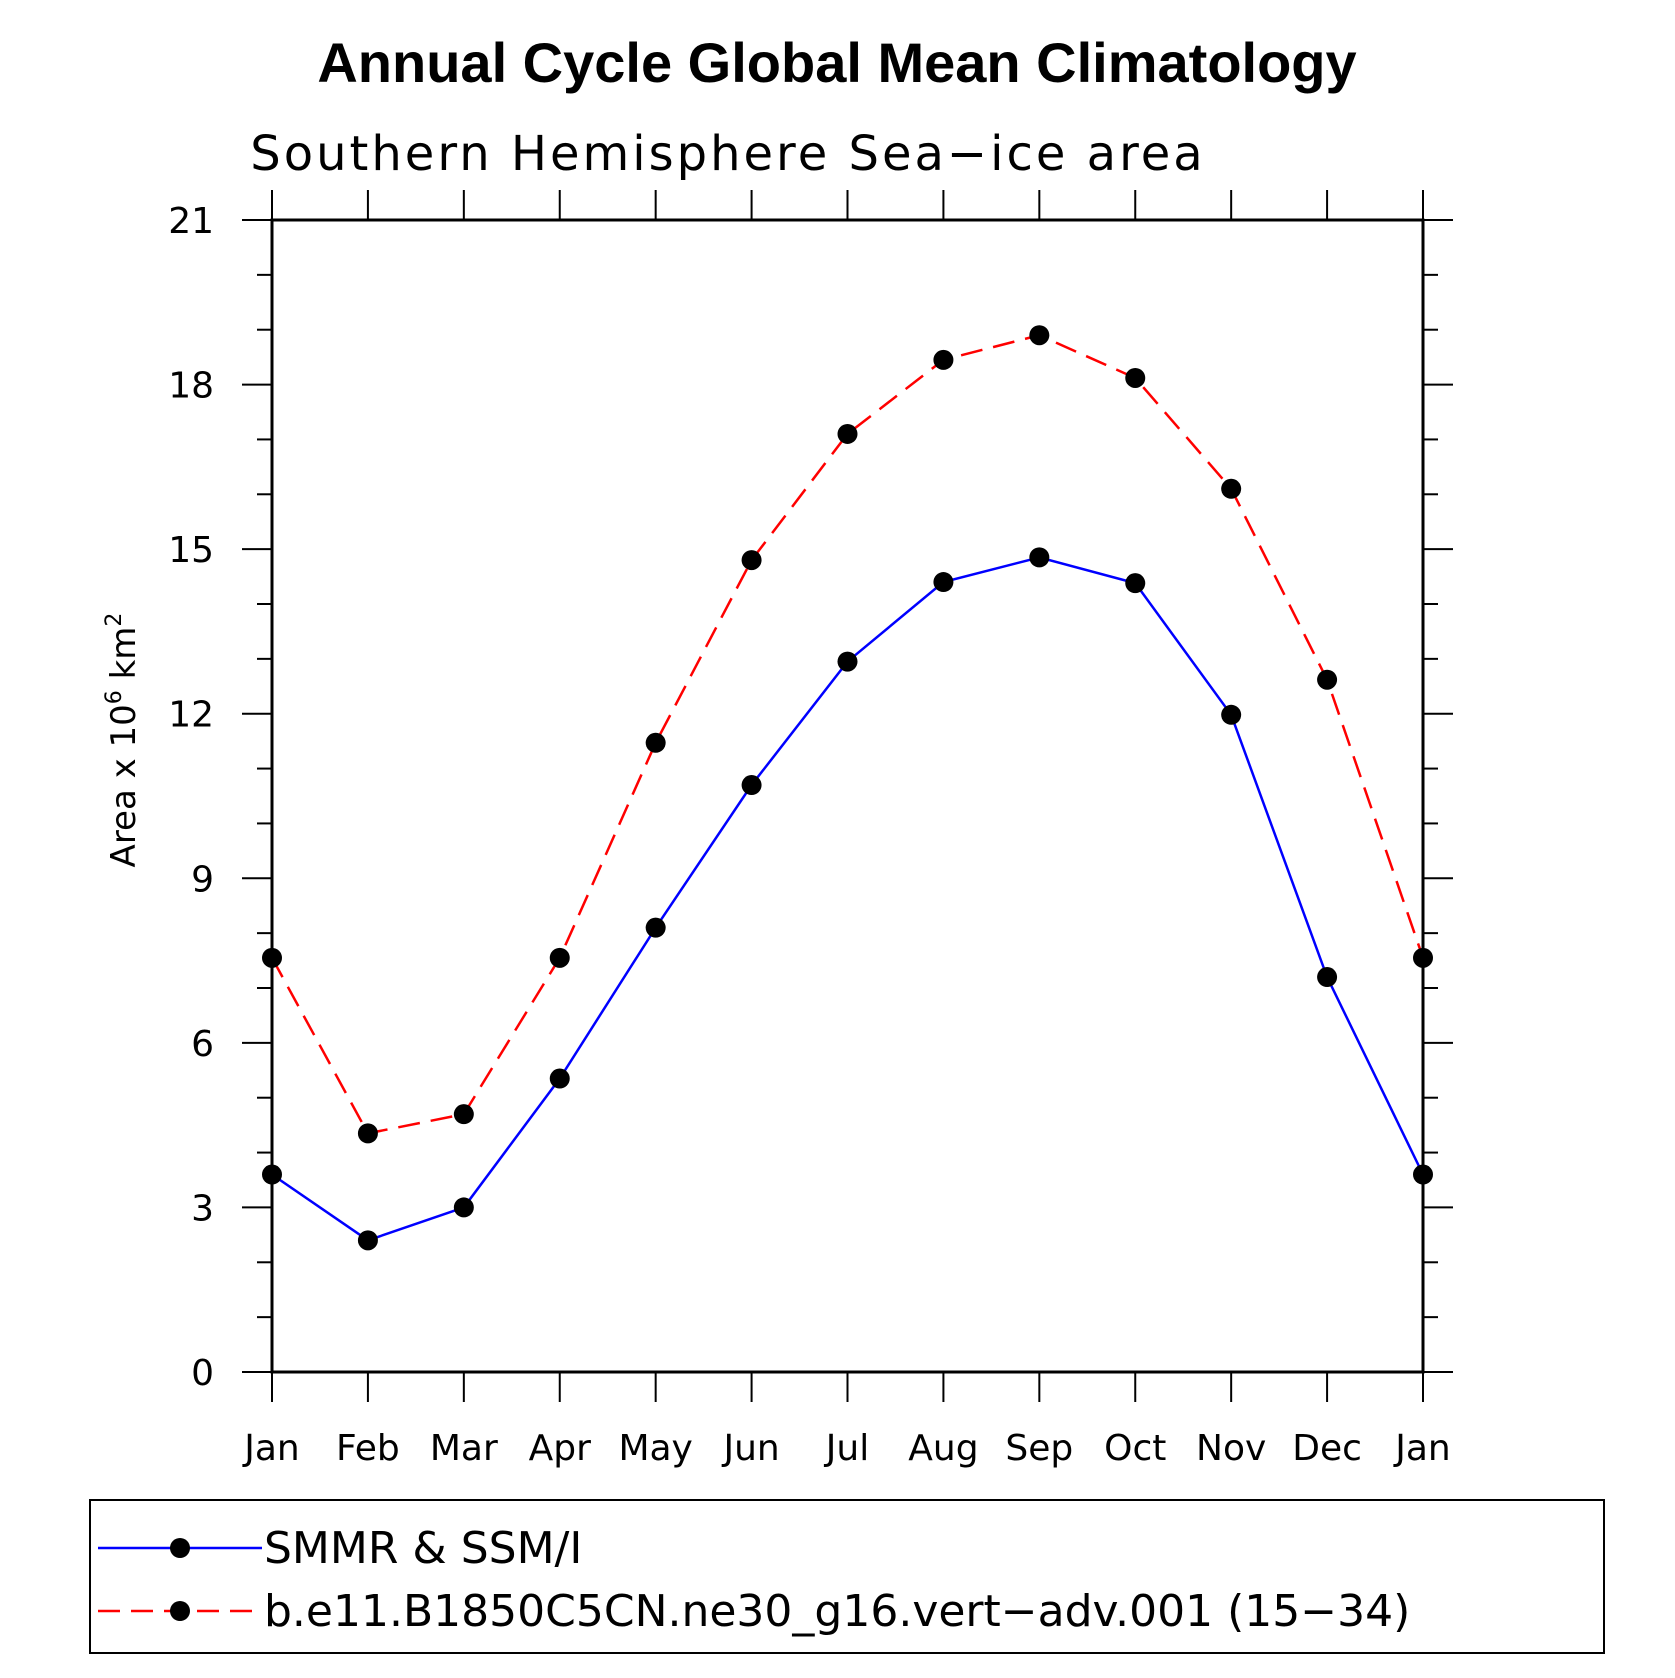  Describe the element at coordinates (124, 659) in the screenshot. I see `y-axis-title-unit: km` at that location.